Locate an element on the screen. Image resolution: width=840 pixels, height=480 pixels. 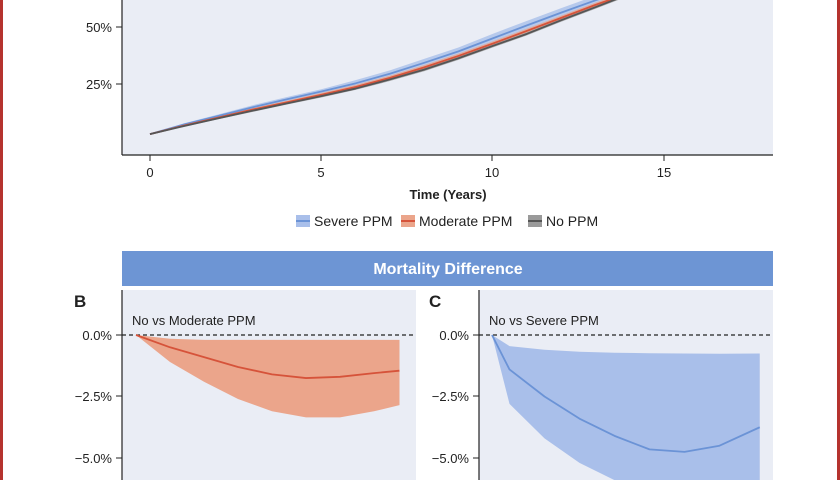
panel-a-ytick-label: 25% is located at coordinates (99, 84).